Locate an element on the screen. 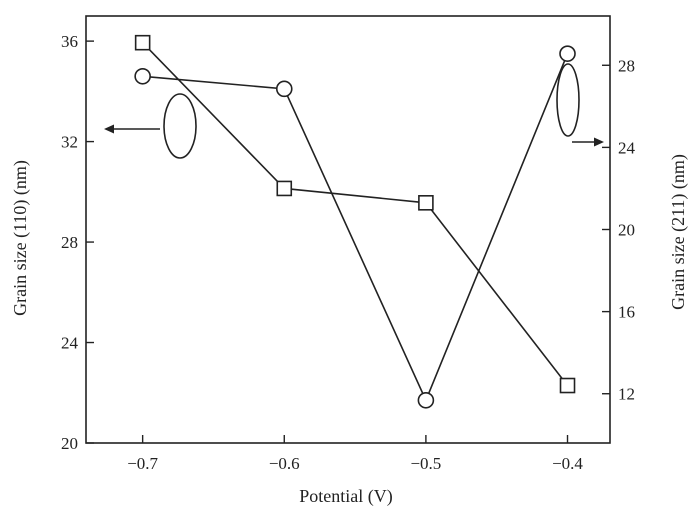  x-axis-label: Potential (V) is located at coordinates (345, 496).